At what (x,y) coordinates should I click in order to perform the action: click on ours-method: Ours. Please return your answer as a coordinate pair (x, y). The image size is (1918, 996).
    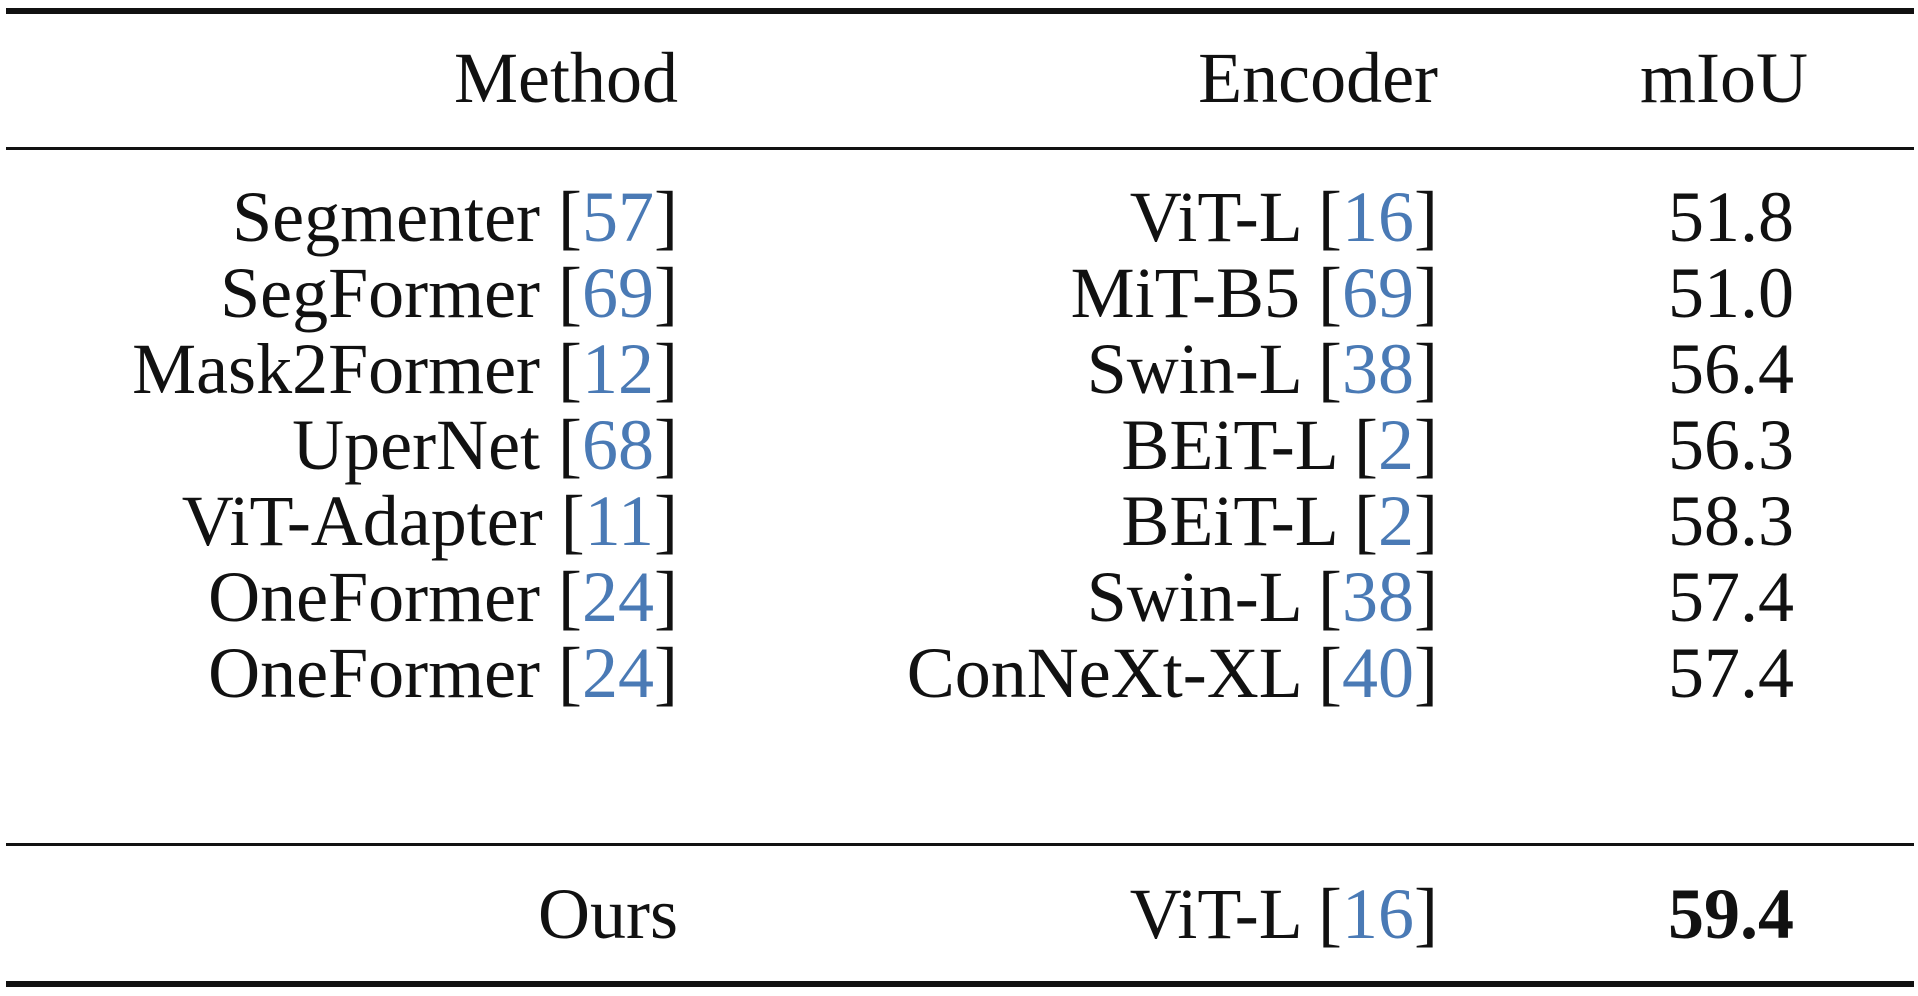
    Looking at the image, I should click on (608, 914).